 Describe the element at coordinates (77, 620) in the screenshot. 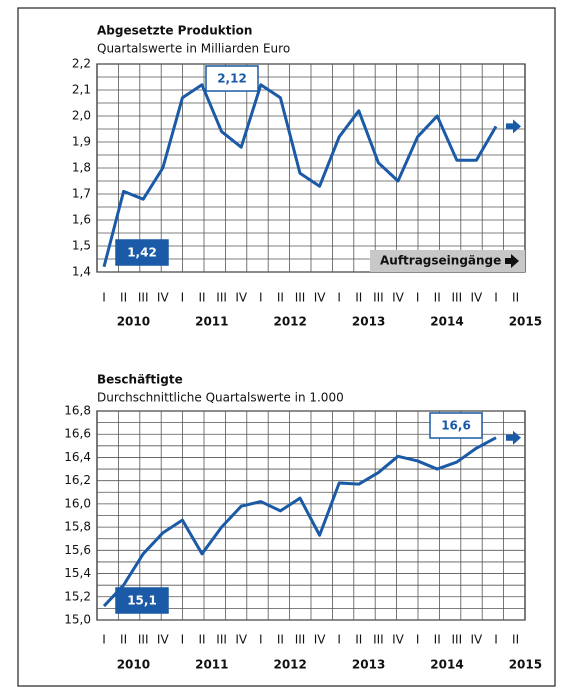

I see `y-tick-label: 15,0` at that location.